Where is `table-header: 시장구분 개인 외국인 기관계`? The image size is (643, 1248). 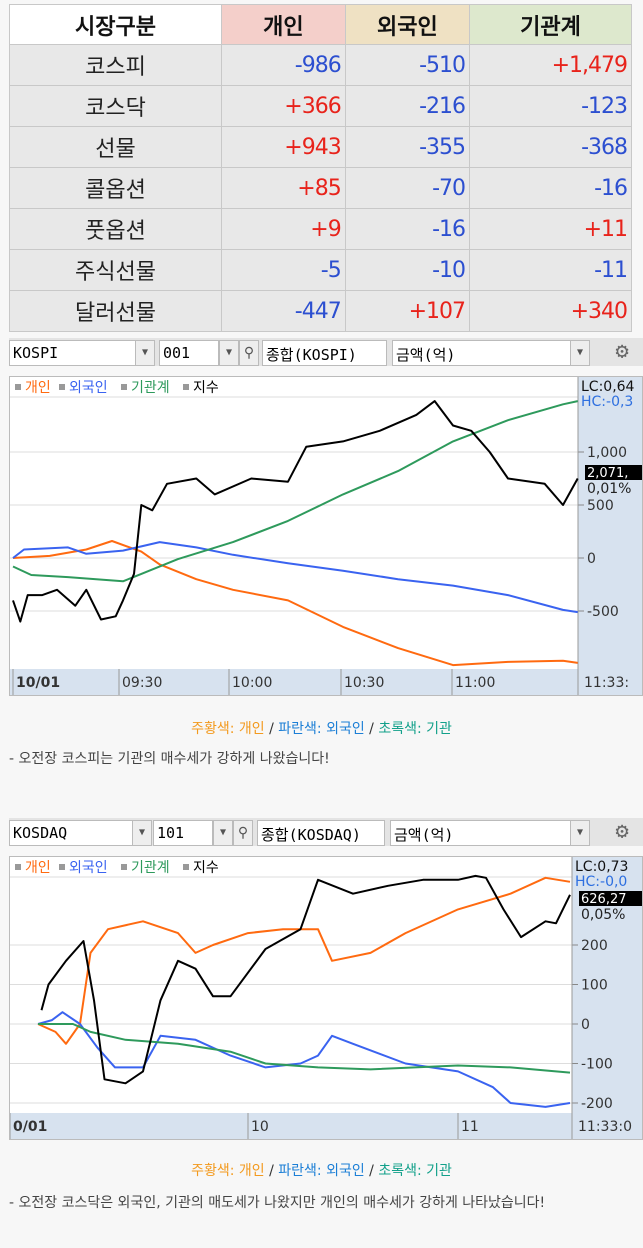 table-header: 시장구분 개인 외국인 기관계 is located at coordinates (320, 24).